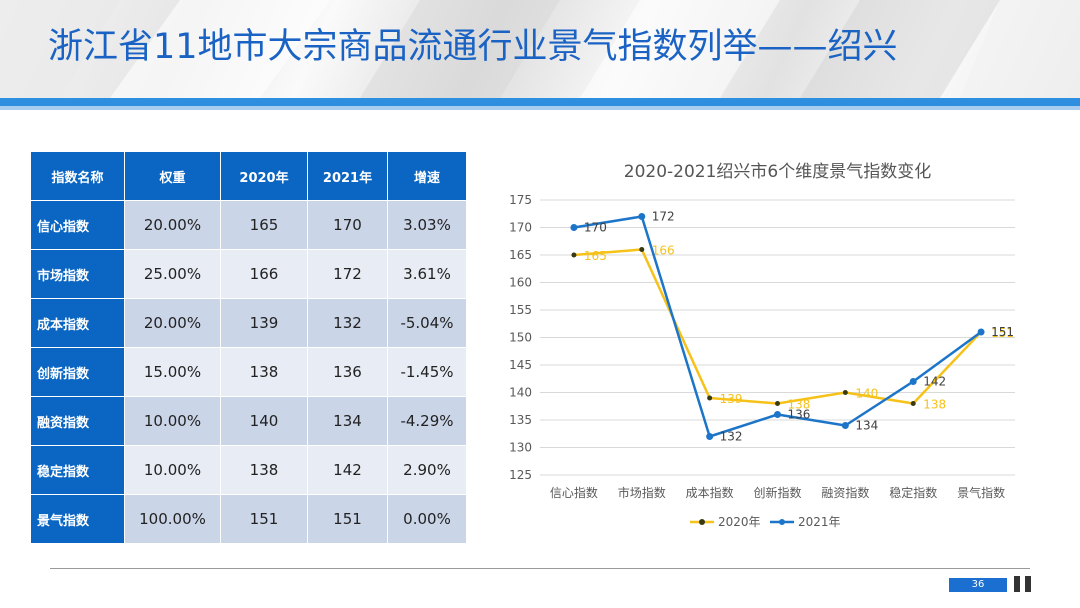  I want to click on table-row: 融资指数 10.00% 140 134 -4.29%, so click(248, 421).